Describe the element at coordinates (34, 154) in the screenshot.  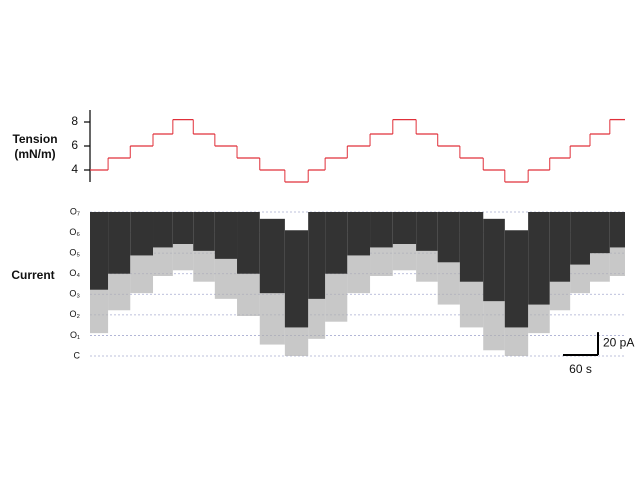
I see `y-axis-label: (mN/m)` at that location.